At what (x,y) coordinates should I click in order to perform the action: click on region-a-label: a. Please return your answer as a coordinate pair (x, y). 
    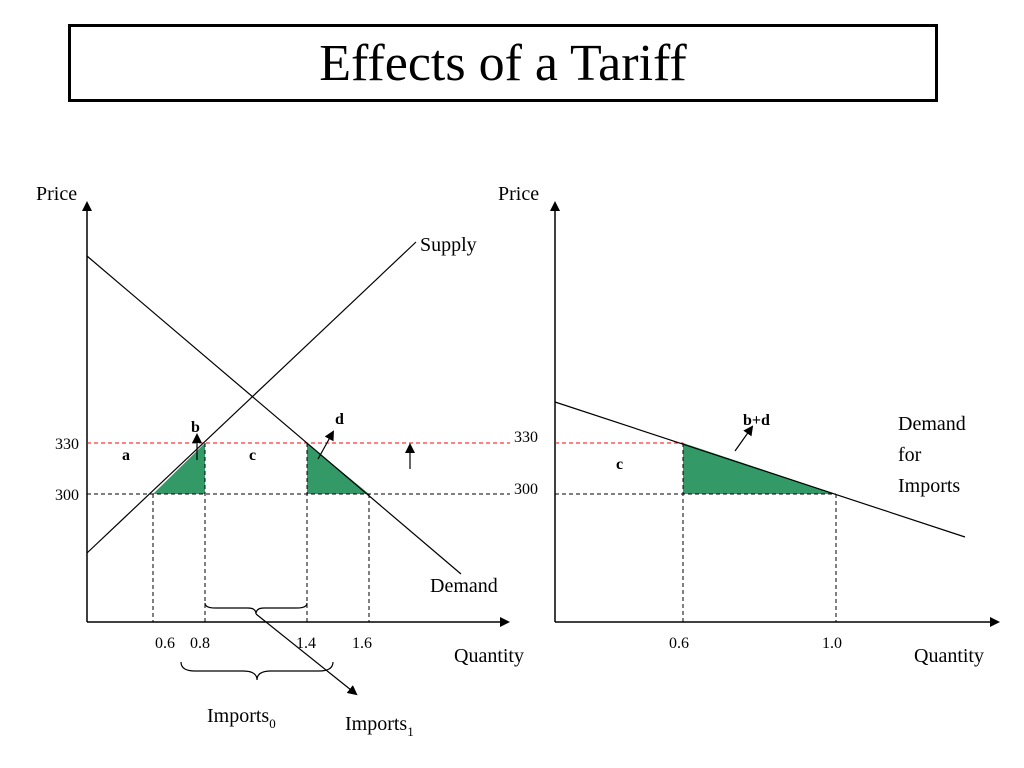
    Looking at the image, I should click on (126, 455).